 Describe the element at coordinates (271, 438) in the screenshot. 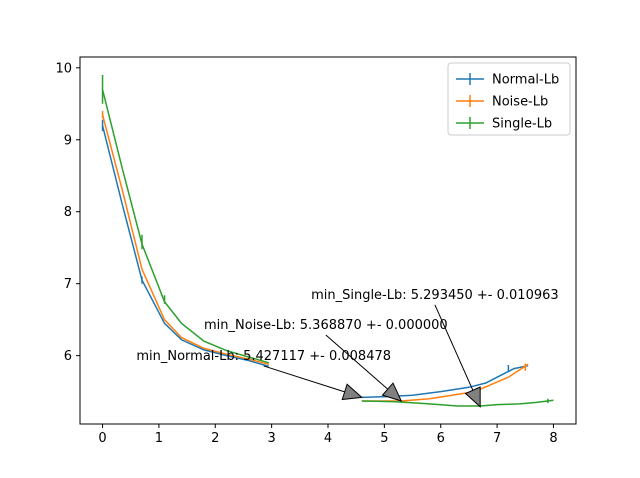

I see `x-tick-label-3: 3` at that location.